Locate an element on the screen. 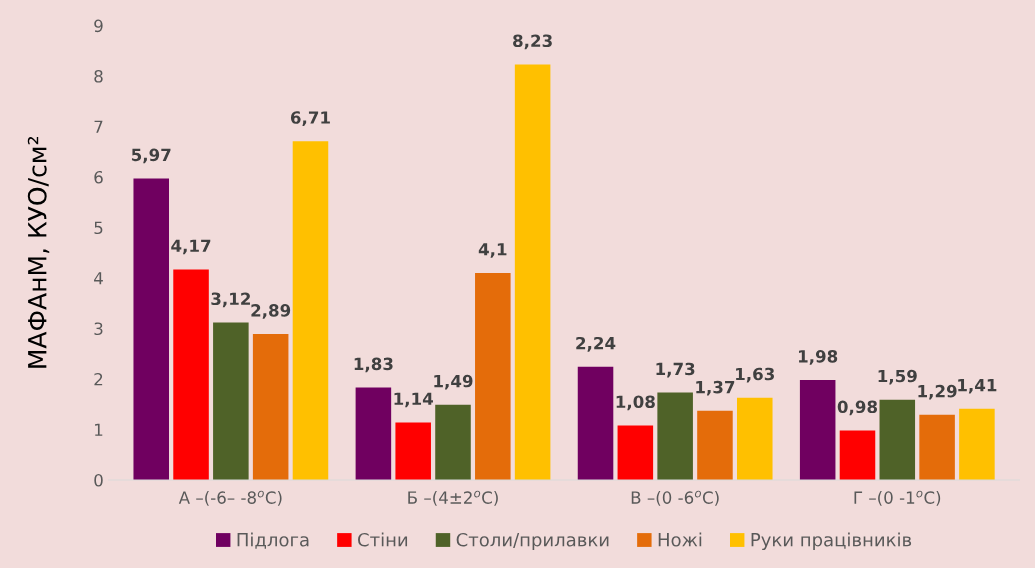  legend-label: Руки працівників is located at coordinates (831, 541).